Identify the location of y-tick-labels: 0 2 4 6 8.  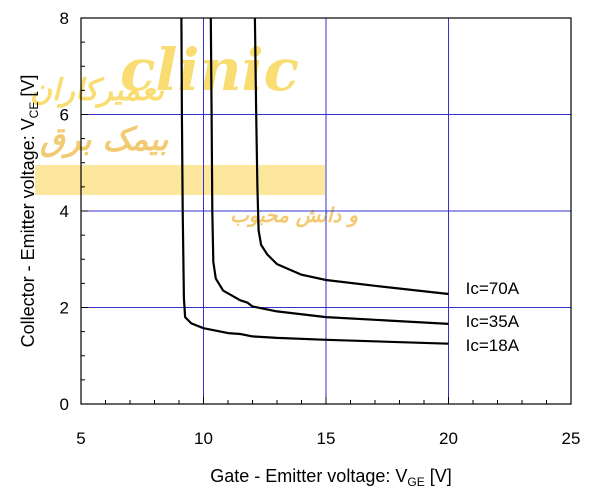
(64, 211).